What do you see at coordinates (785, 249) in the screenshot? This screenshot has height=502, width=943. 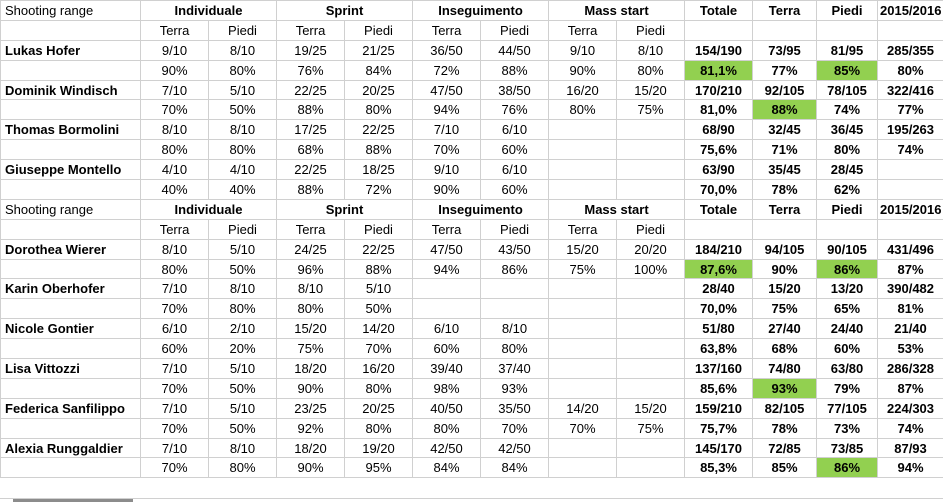 I see `cell-terra: 94/105` at bounding box center [785, 249].